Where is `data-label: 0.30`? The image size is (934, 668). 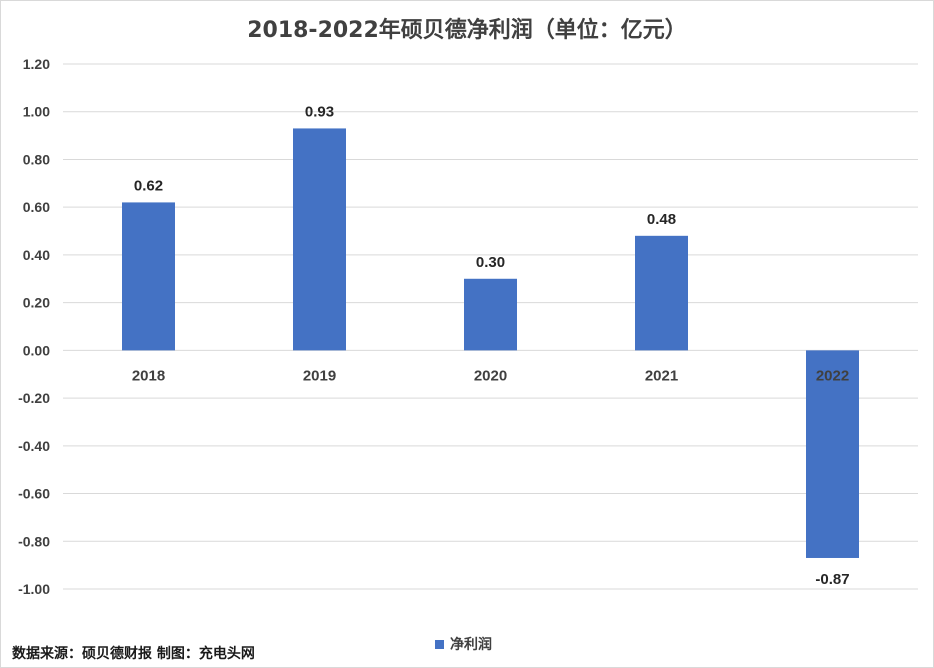
data-label: 0.30 is located at coordinates (490, 262).